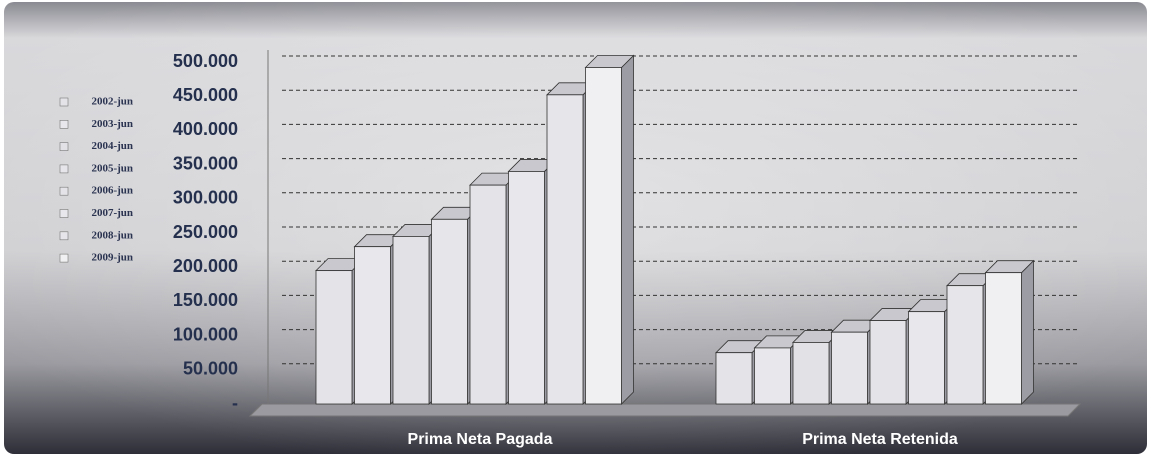  I want to click on y-tick-label: 300.000, so click(205, 198).